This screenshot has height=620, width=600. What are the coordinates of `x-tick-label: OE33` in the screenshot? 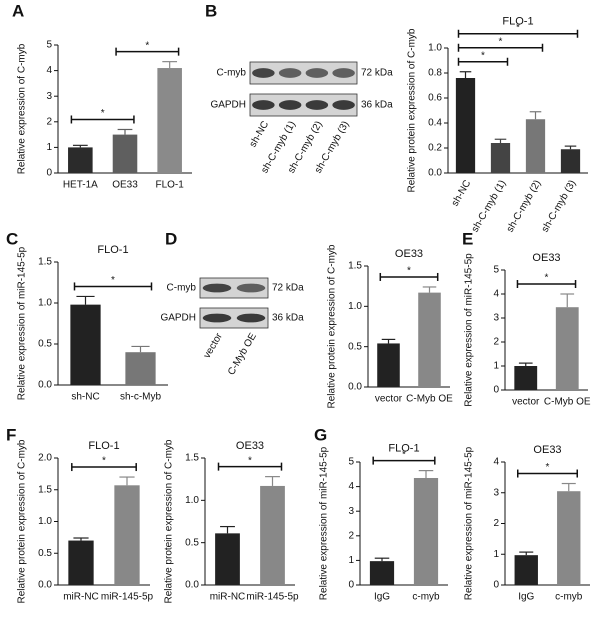 It's located at (125, 185).